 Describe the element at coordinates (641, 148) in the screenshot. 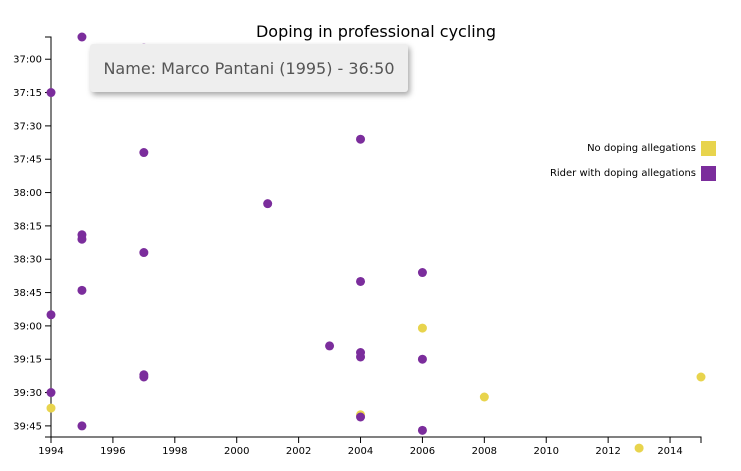

I see `legend-label: No doping allegations` at that location.